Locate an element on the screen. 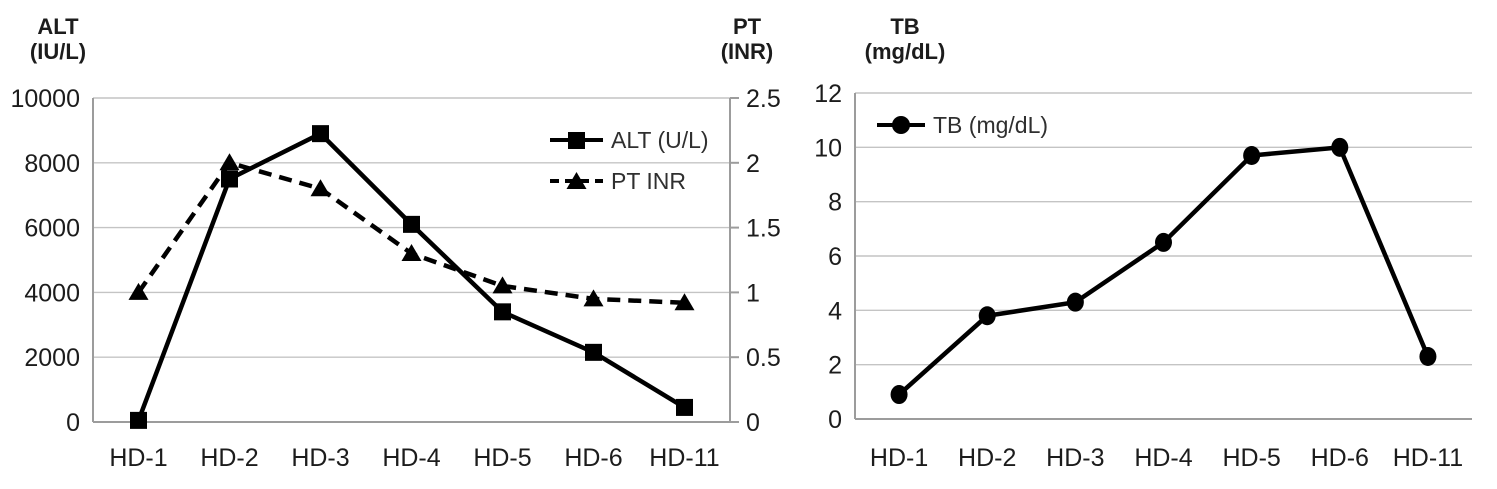 This screenshot has height=489, width=1497. legend-item-pt: PT INR is located at coordinates (629, 181).